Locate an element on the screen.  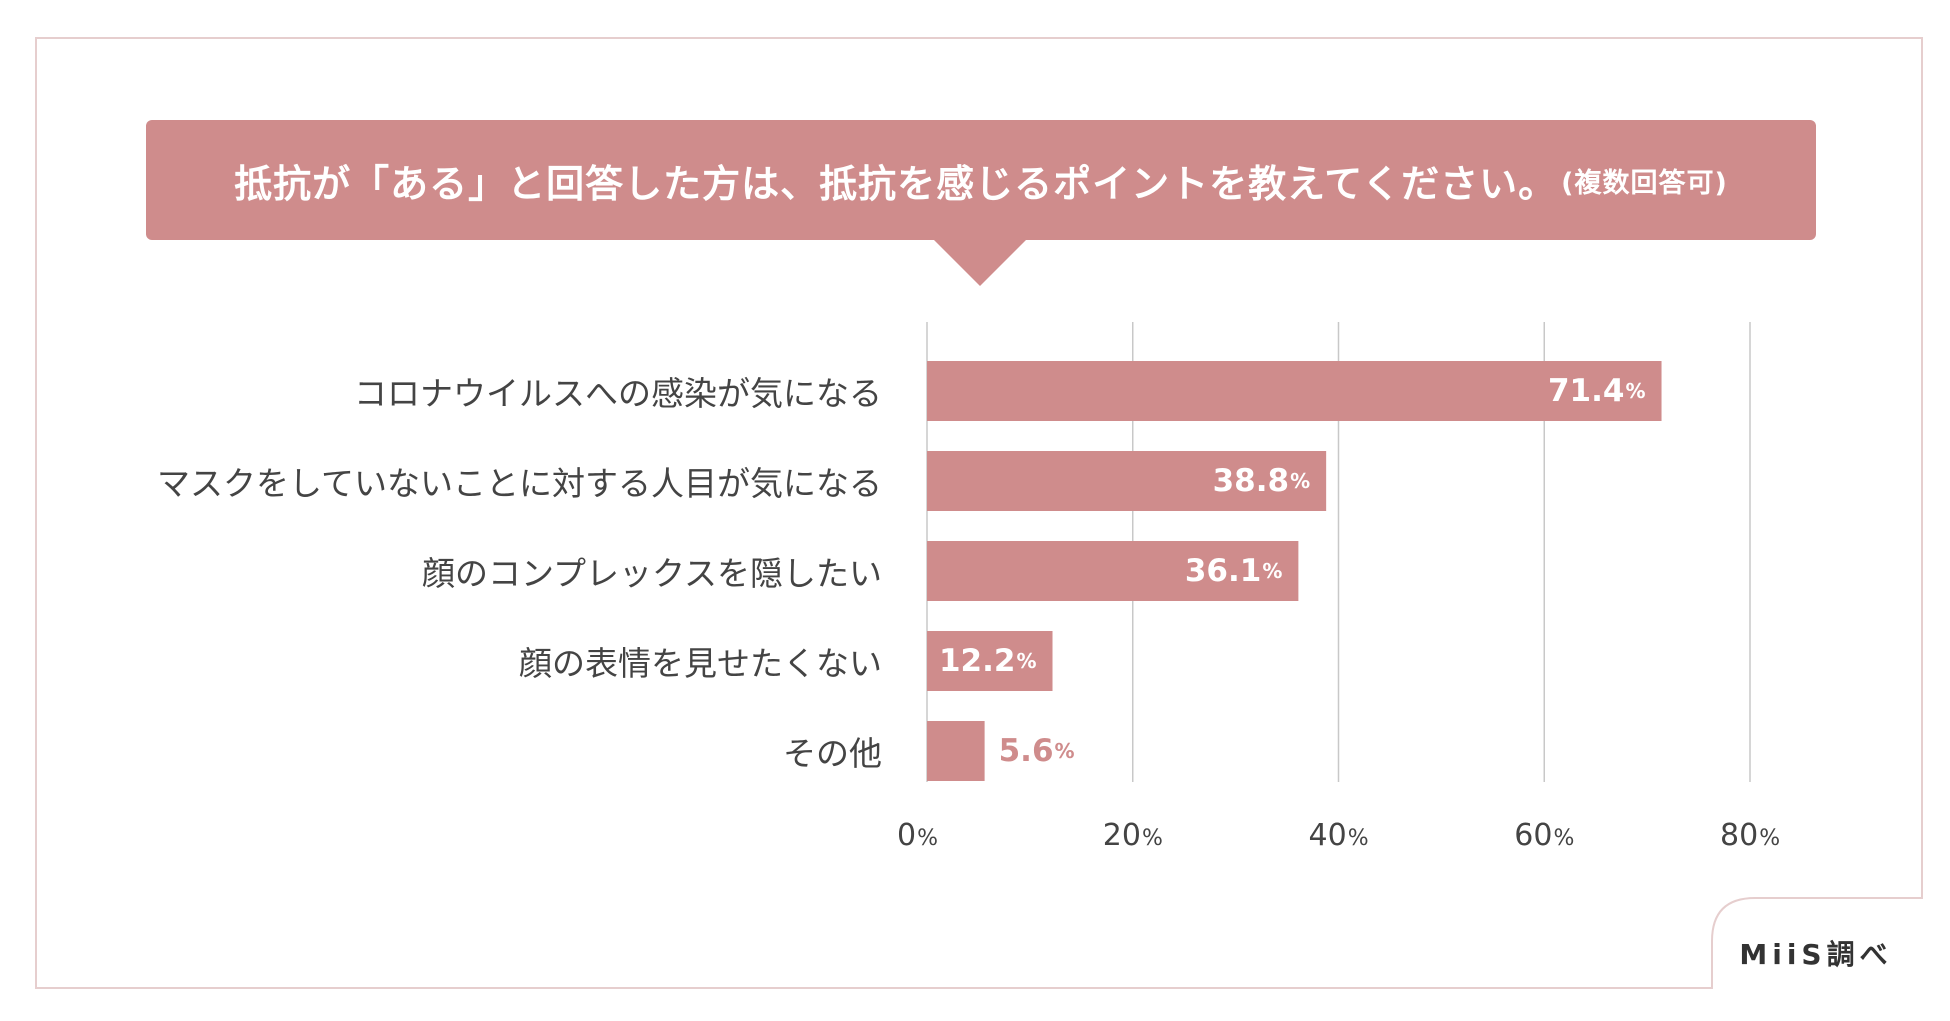
category-label: その他 is located at coordinates (832, 753).